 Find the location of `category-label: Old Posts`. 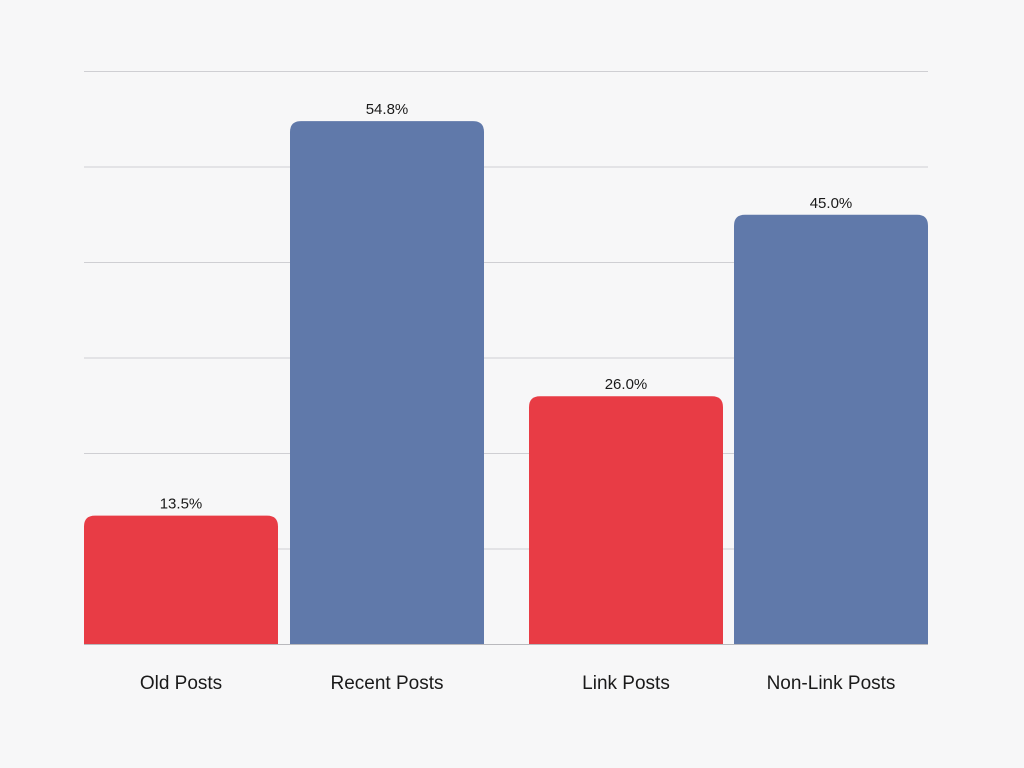

category-label: Old Posts is located at coordinates (181, 683).